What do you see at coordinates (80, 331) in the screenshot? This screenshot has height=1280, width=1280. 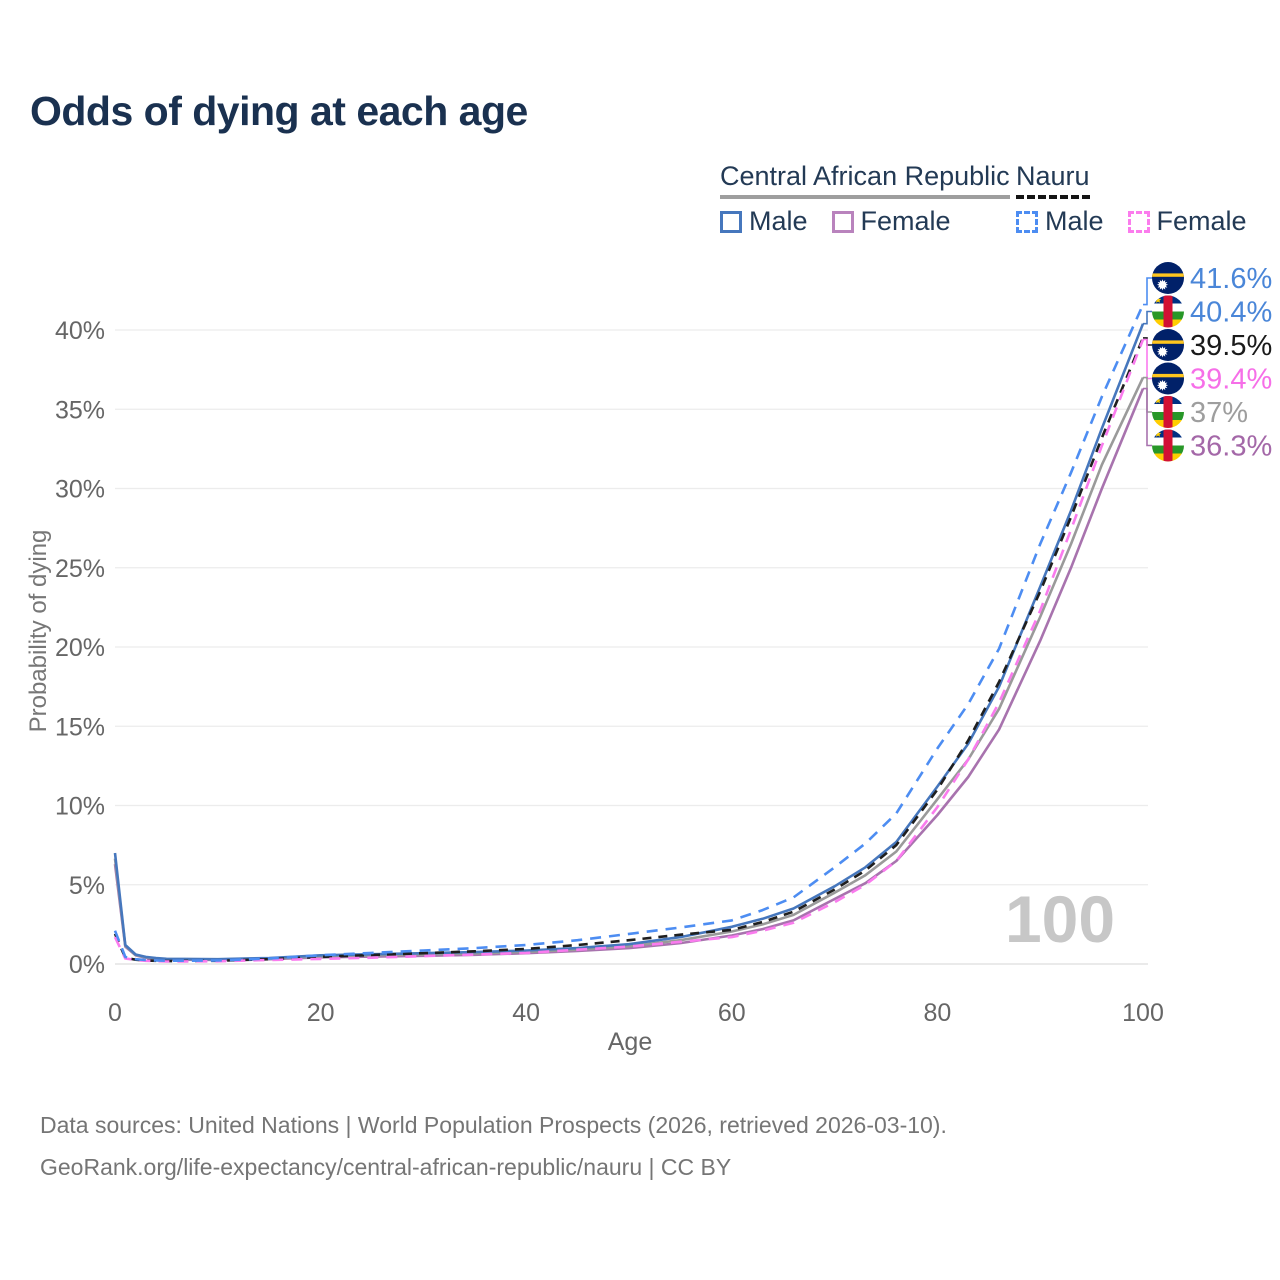 I see `y-tick-label: 40%` at bounding box center [80, 331].